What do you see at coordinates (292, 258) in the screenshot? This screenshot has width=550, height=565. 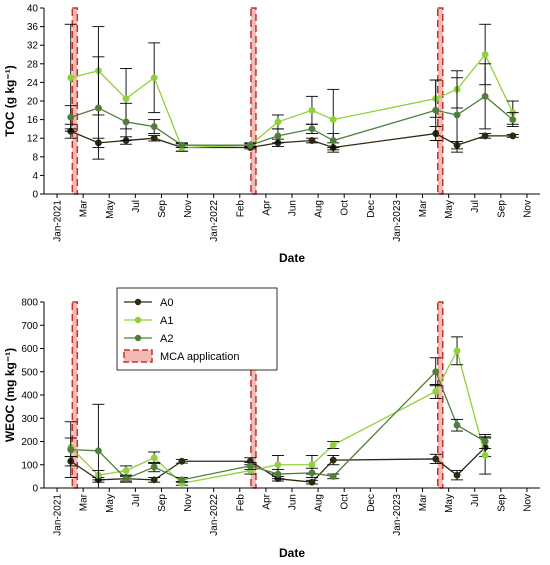 I see `x-axis-title: Date` at bounding box center [292, 258].